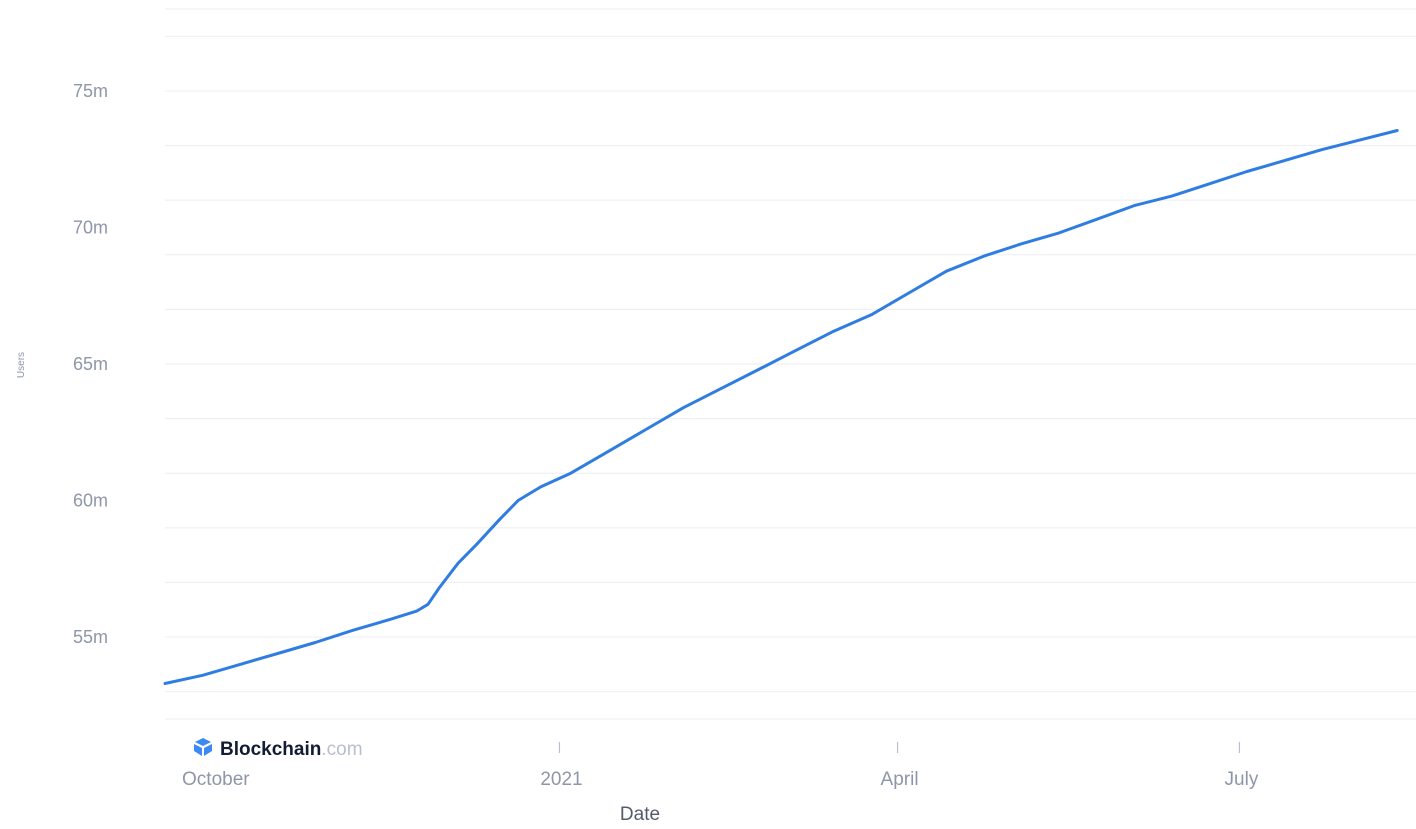 The image size is (1416, 829). Describe the element at coordinates (341, 749) in the screenshot. I see `brand-tld: .com` at that location.